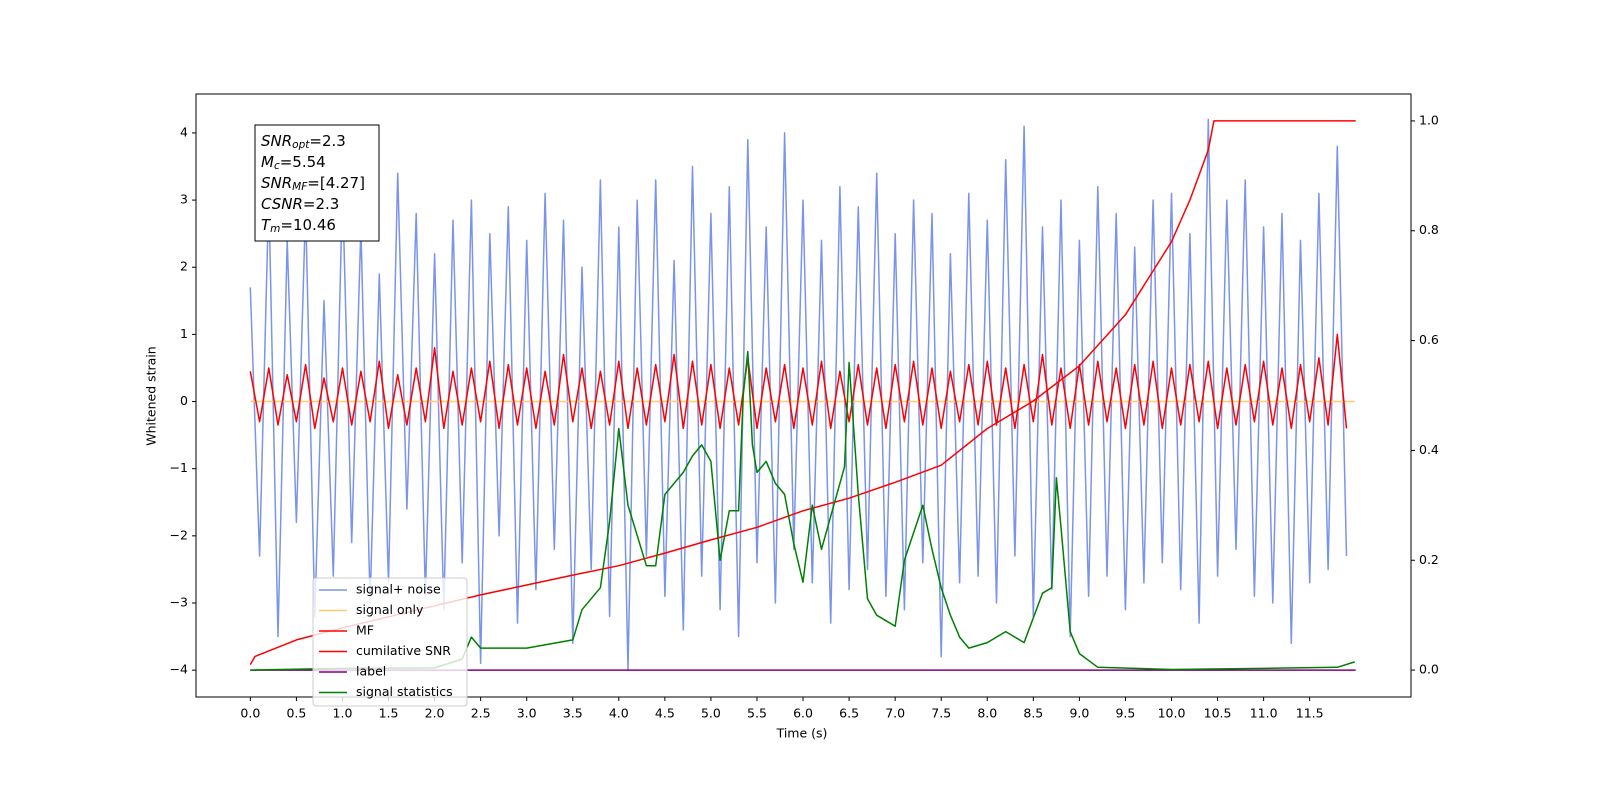 The width and height of the screenshot is (1600, 800). Describe the element at coordinates (1429, 559) in the screenshot. I see `y2-tick-label: 0.2` at that location.